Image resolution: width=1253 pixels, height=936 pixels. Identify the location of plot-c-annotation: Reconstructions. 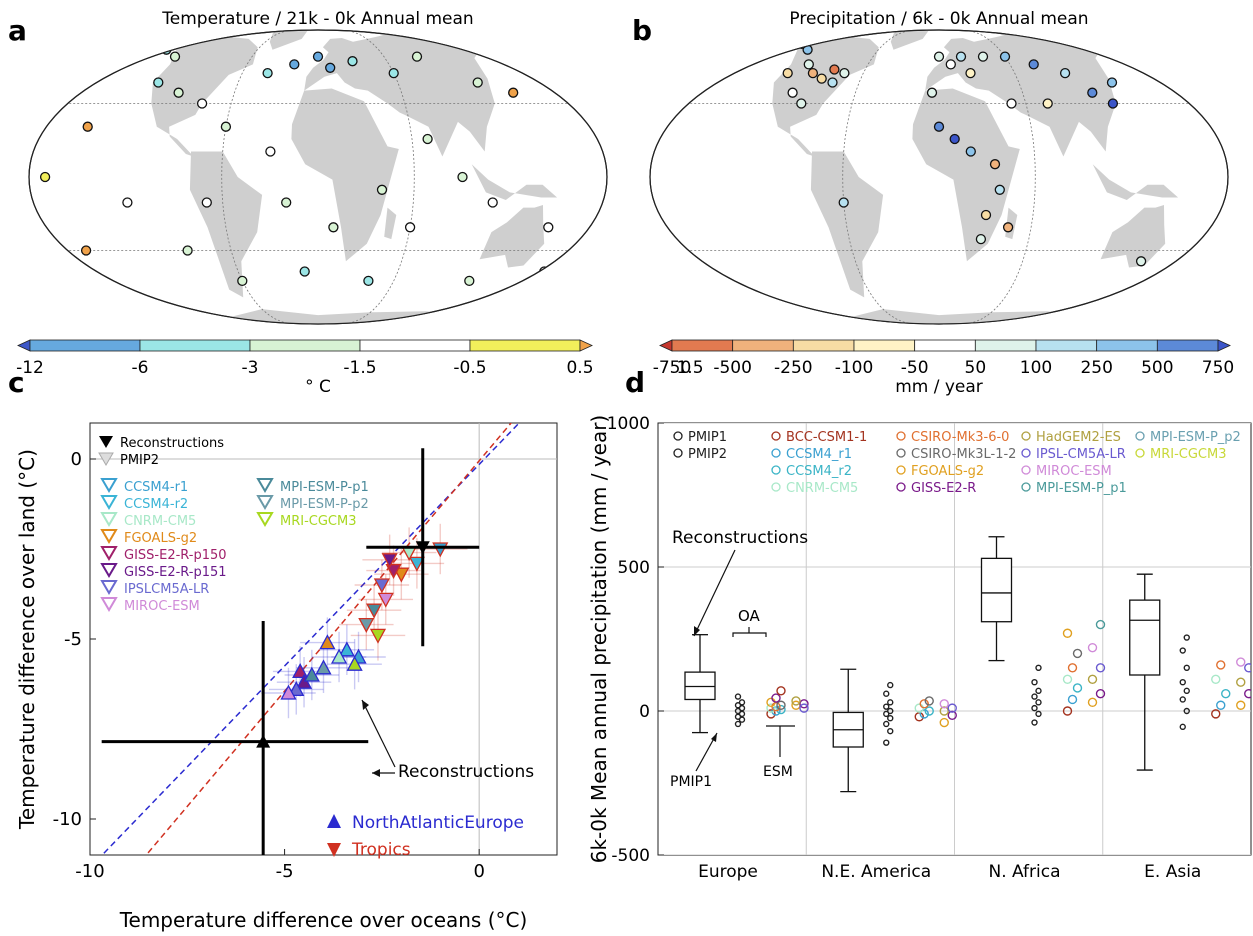
(466, 772).